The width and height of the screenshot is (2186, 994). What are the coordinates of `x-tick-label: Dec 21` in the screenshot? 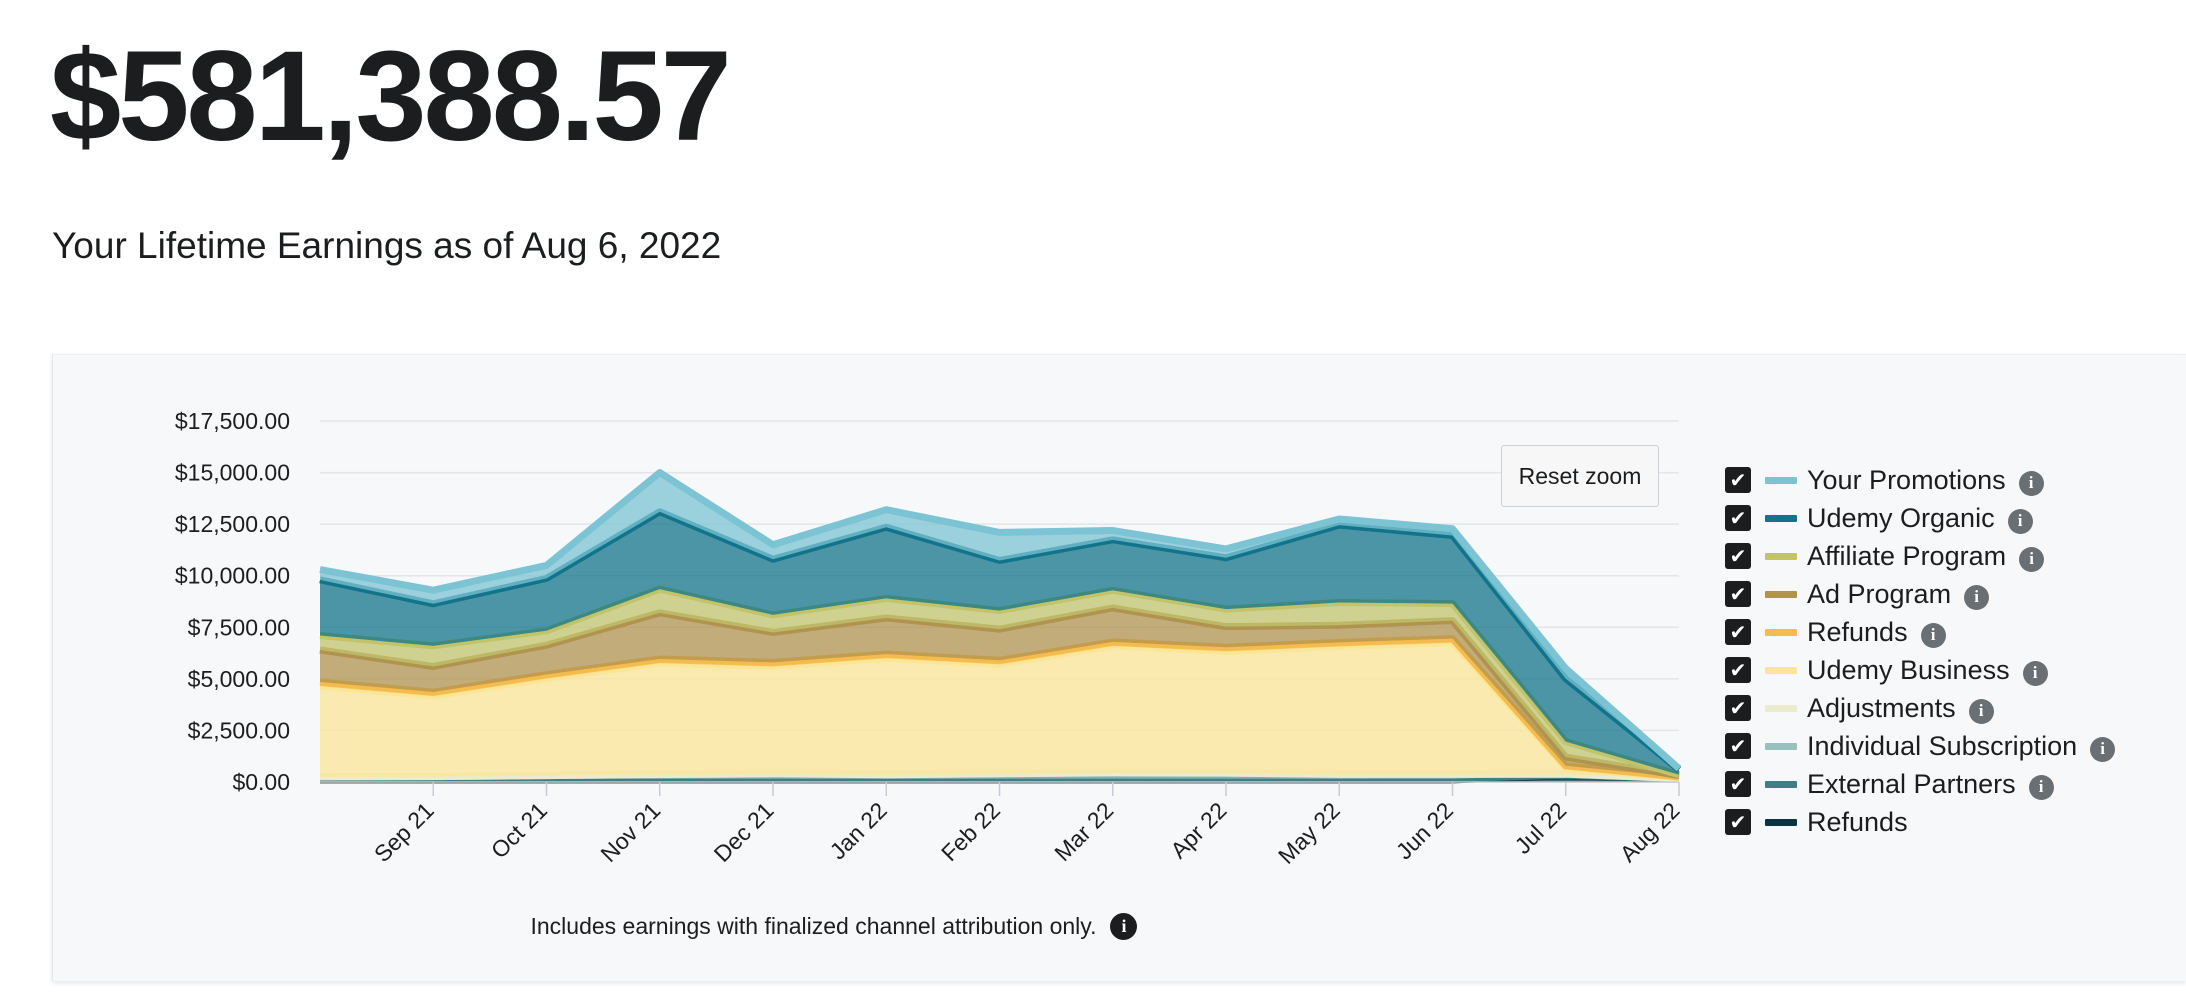 It's located at (744, 832).